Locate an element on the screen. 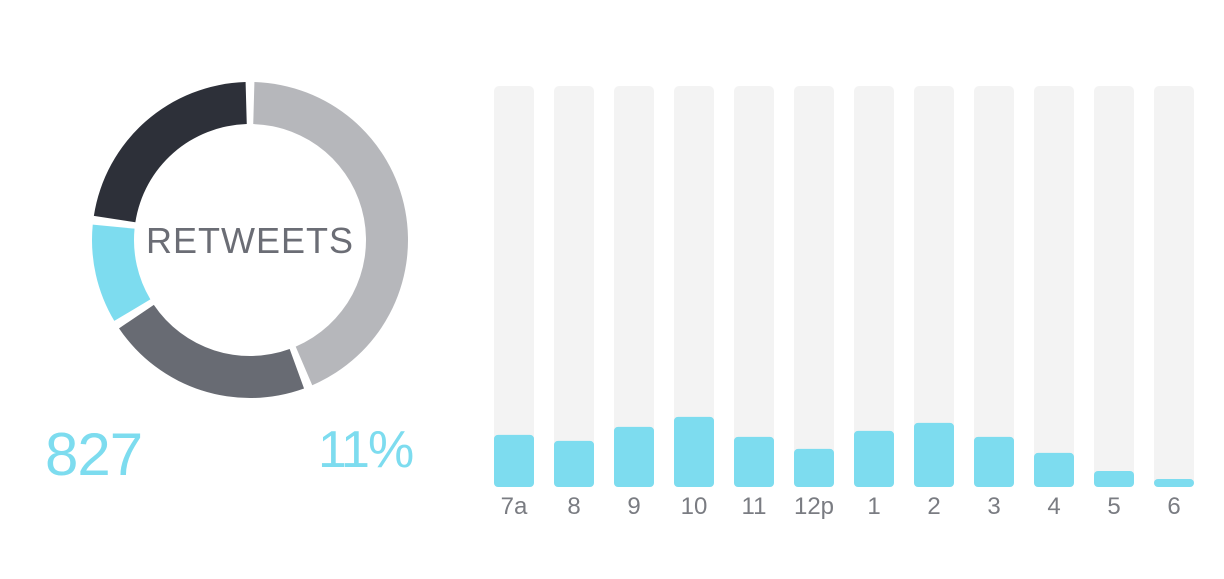 This screenshot has height=579, width=1224. retweets-donut-chart is located at coordinates (250, 240).